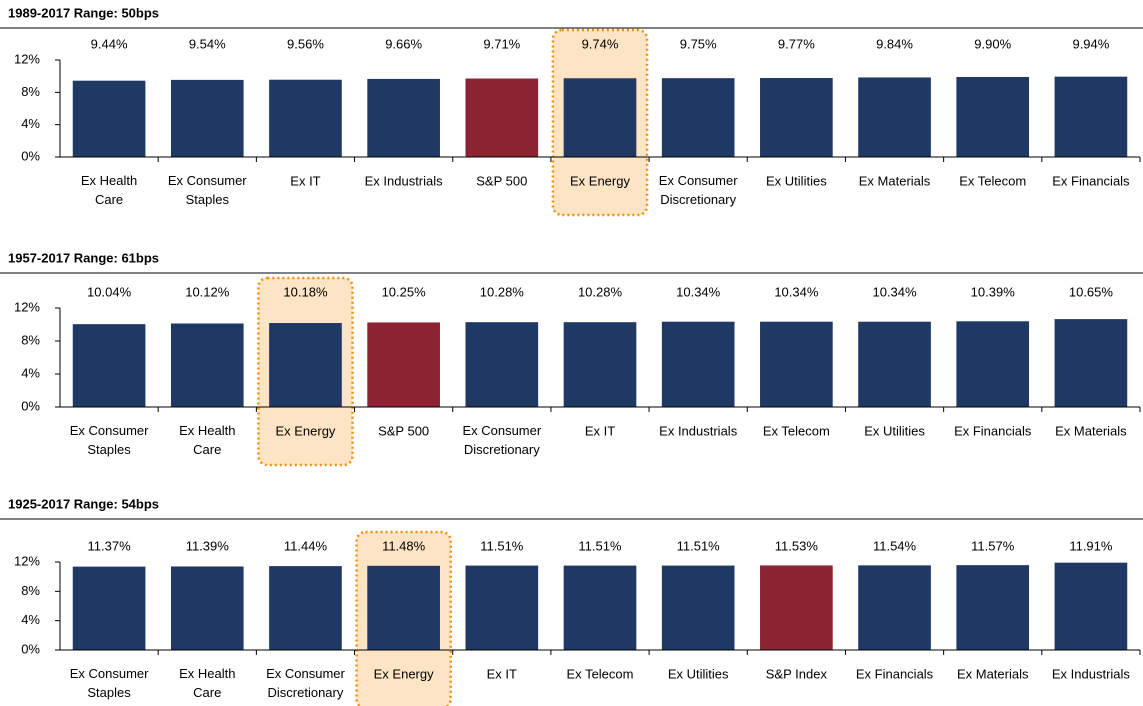 The width and height of the screenshot is (1143, 706). What do you see at coordinates (30, 590) in the screenshot?
I see `y-tick-label: 8%` at bounding box center [30, 590].